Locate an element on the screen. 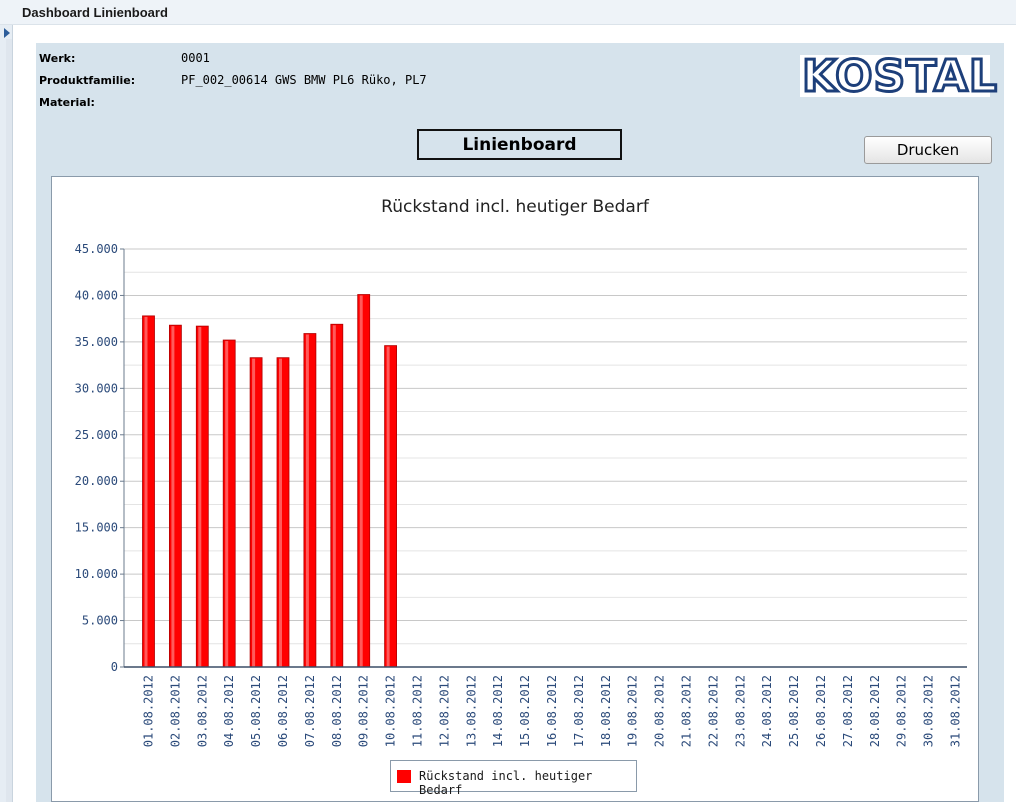  y-tick-label: 0 is located at coordinates (114, 667).